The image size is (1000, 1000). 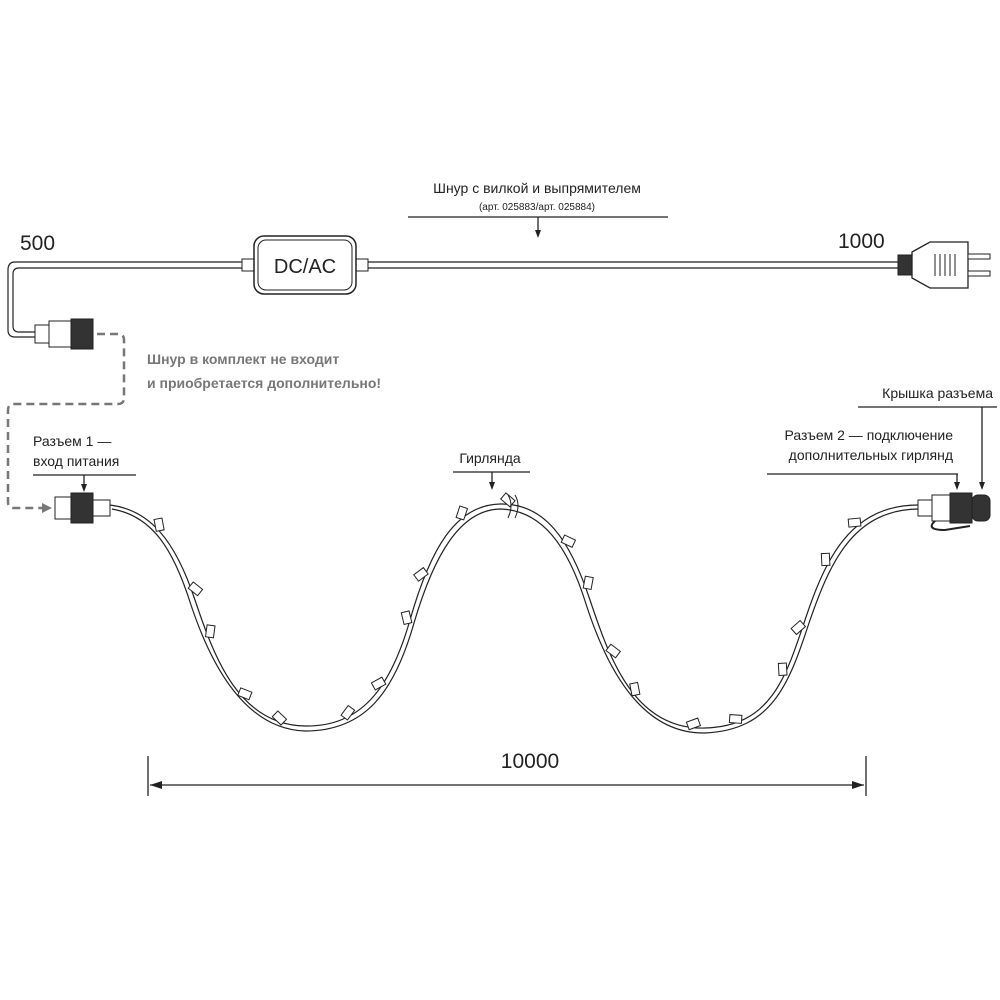 I want to click on power-cord, so click(x=499, y=295).